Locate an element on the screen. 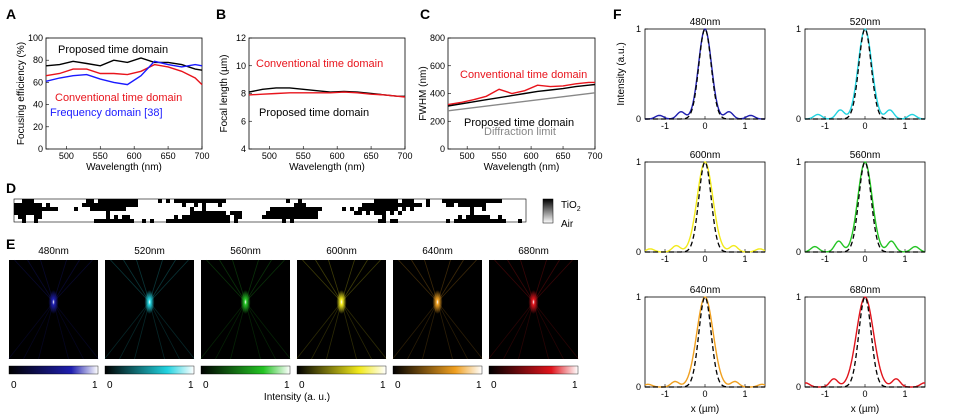 Image resolution: width=967 pixels, height=416 pixels. x-tick-label: 0 is located at coordinates (864, 126).